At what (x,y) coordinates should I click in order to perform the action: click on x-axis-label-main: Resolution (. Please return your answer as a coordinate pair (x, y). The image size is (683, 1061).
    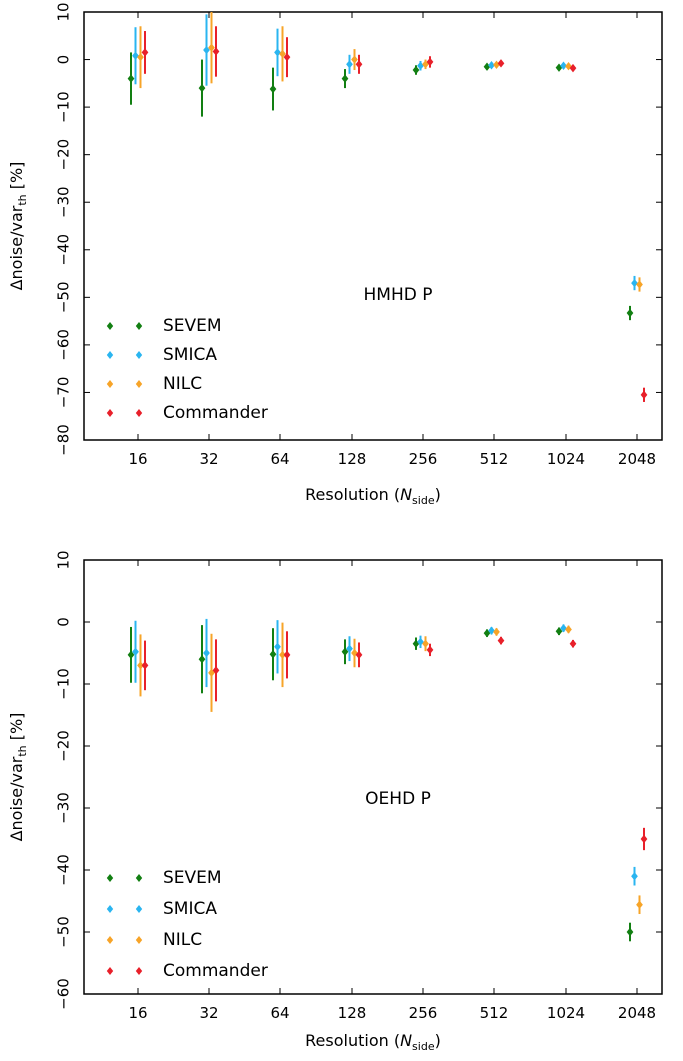
    Looking at the image, I should click on (352, 494).